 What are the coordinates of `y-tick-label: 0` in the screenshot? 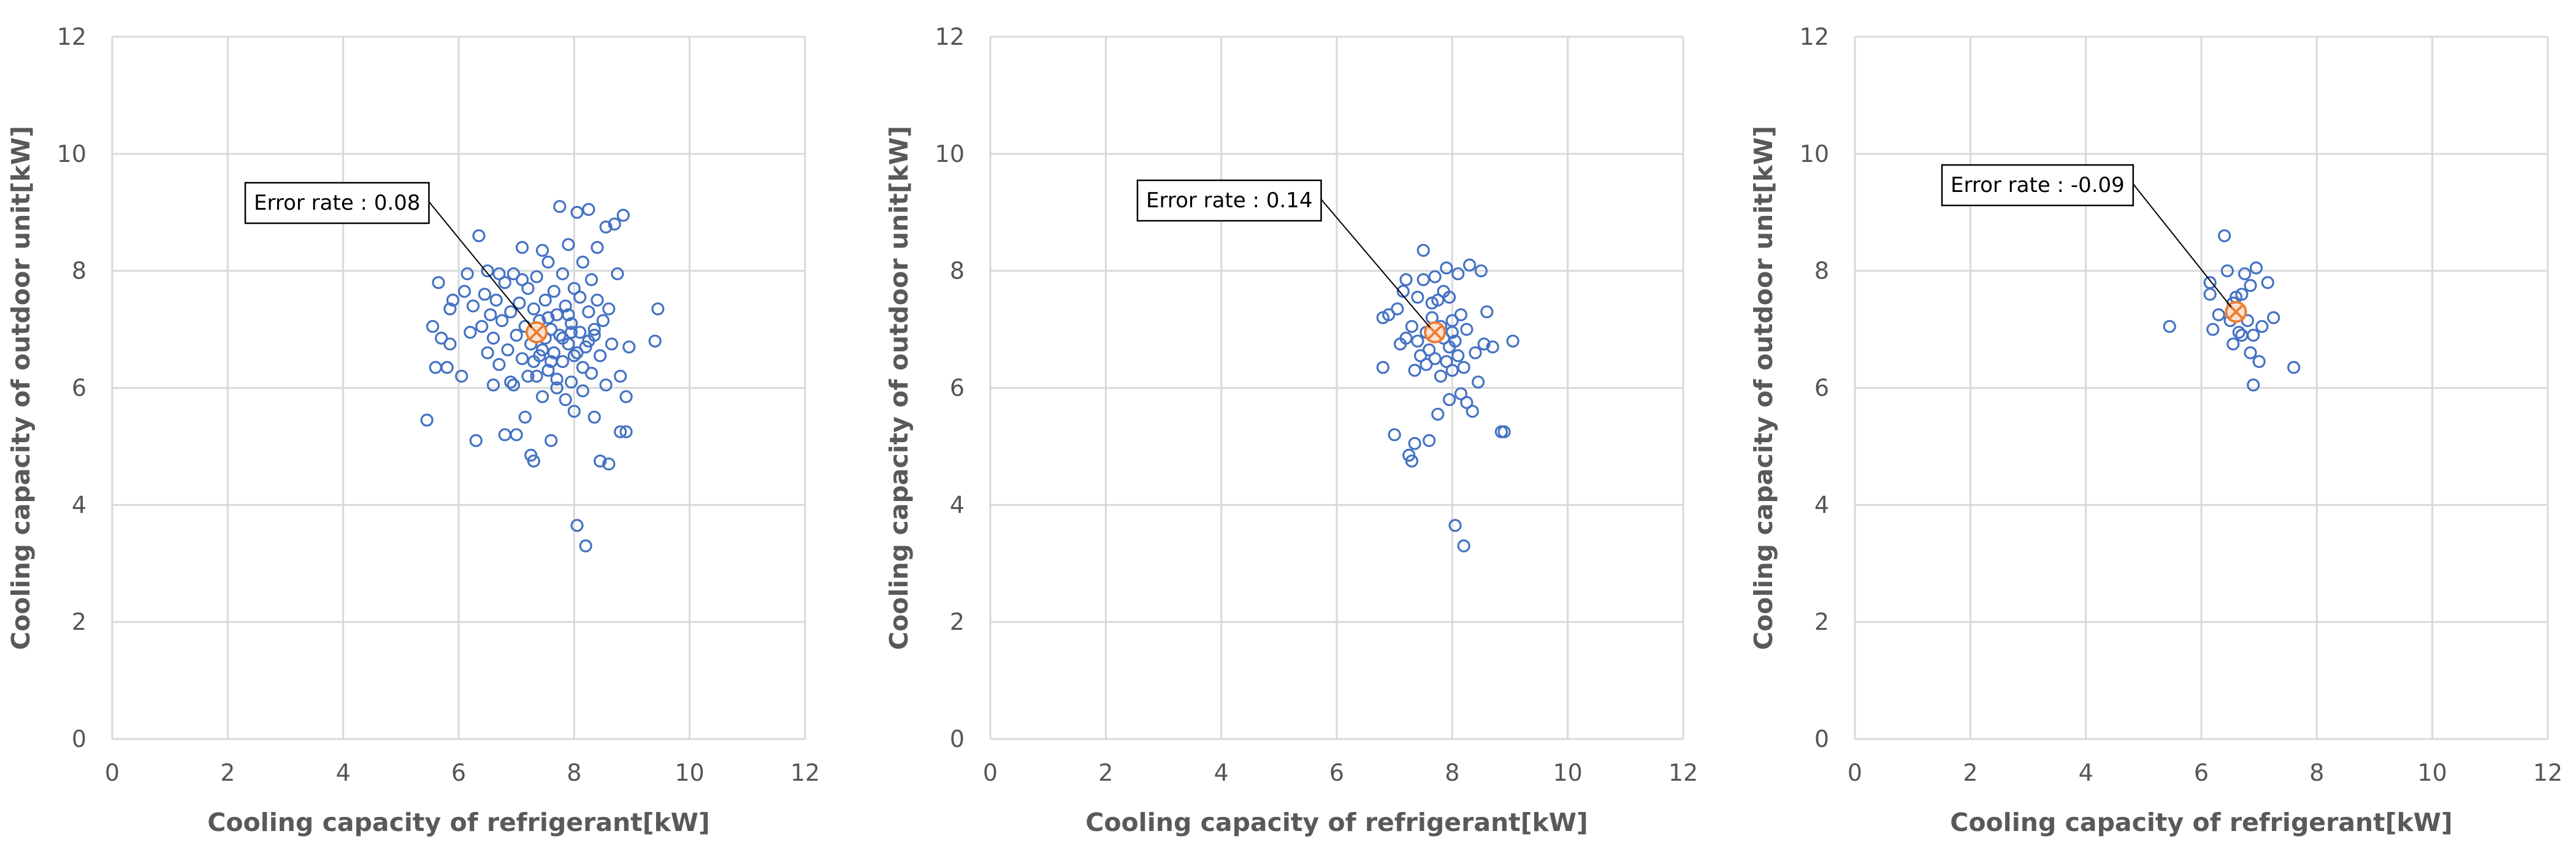 It's located at (957, 739).